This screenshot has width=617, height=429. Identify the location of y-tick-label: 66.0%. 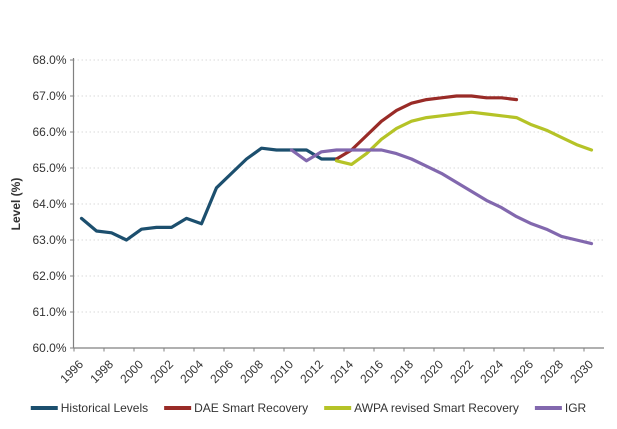
(49, 132).